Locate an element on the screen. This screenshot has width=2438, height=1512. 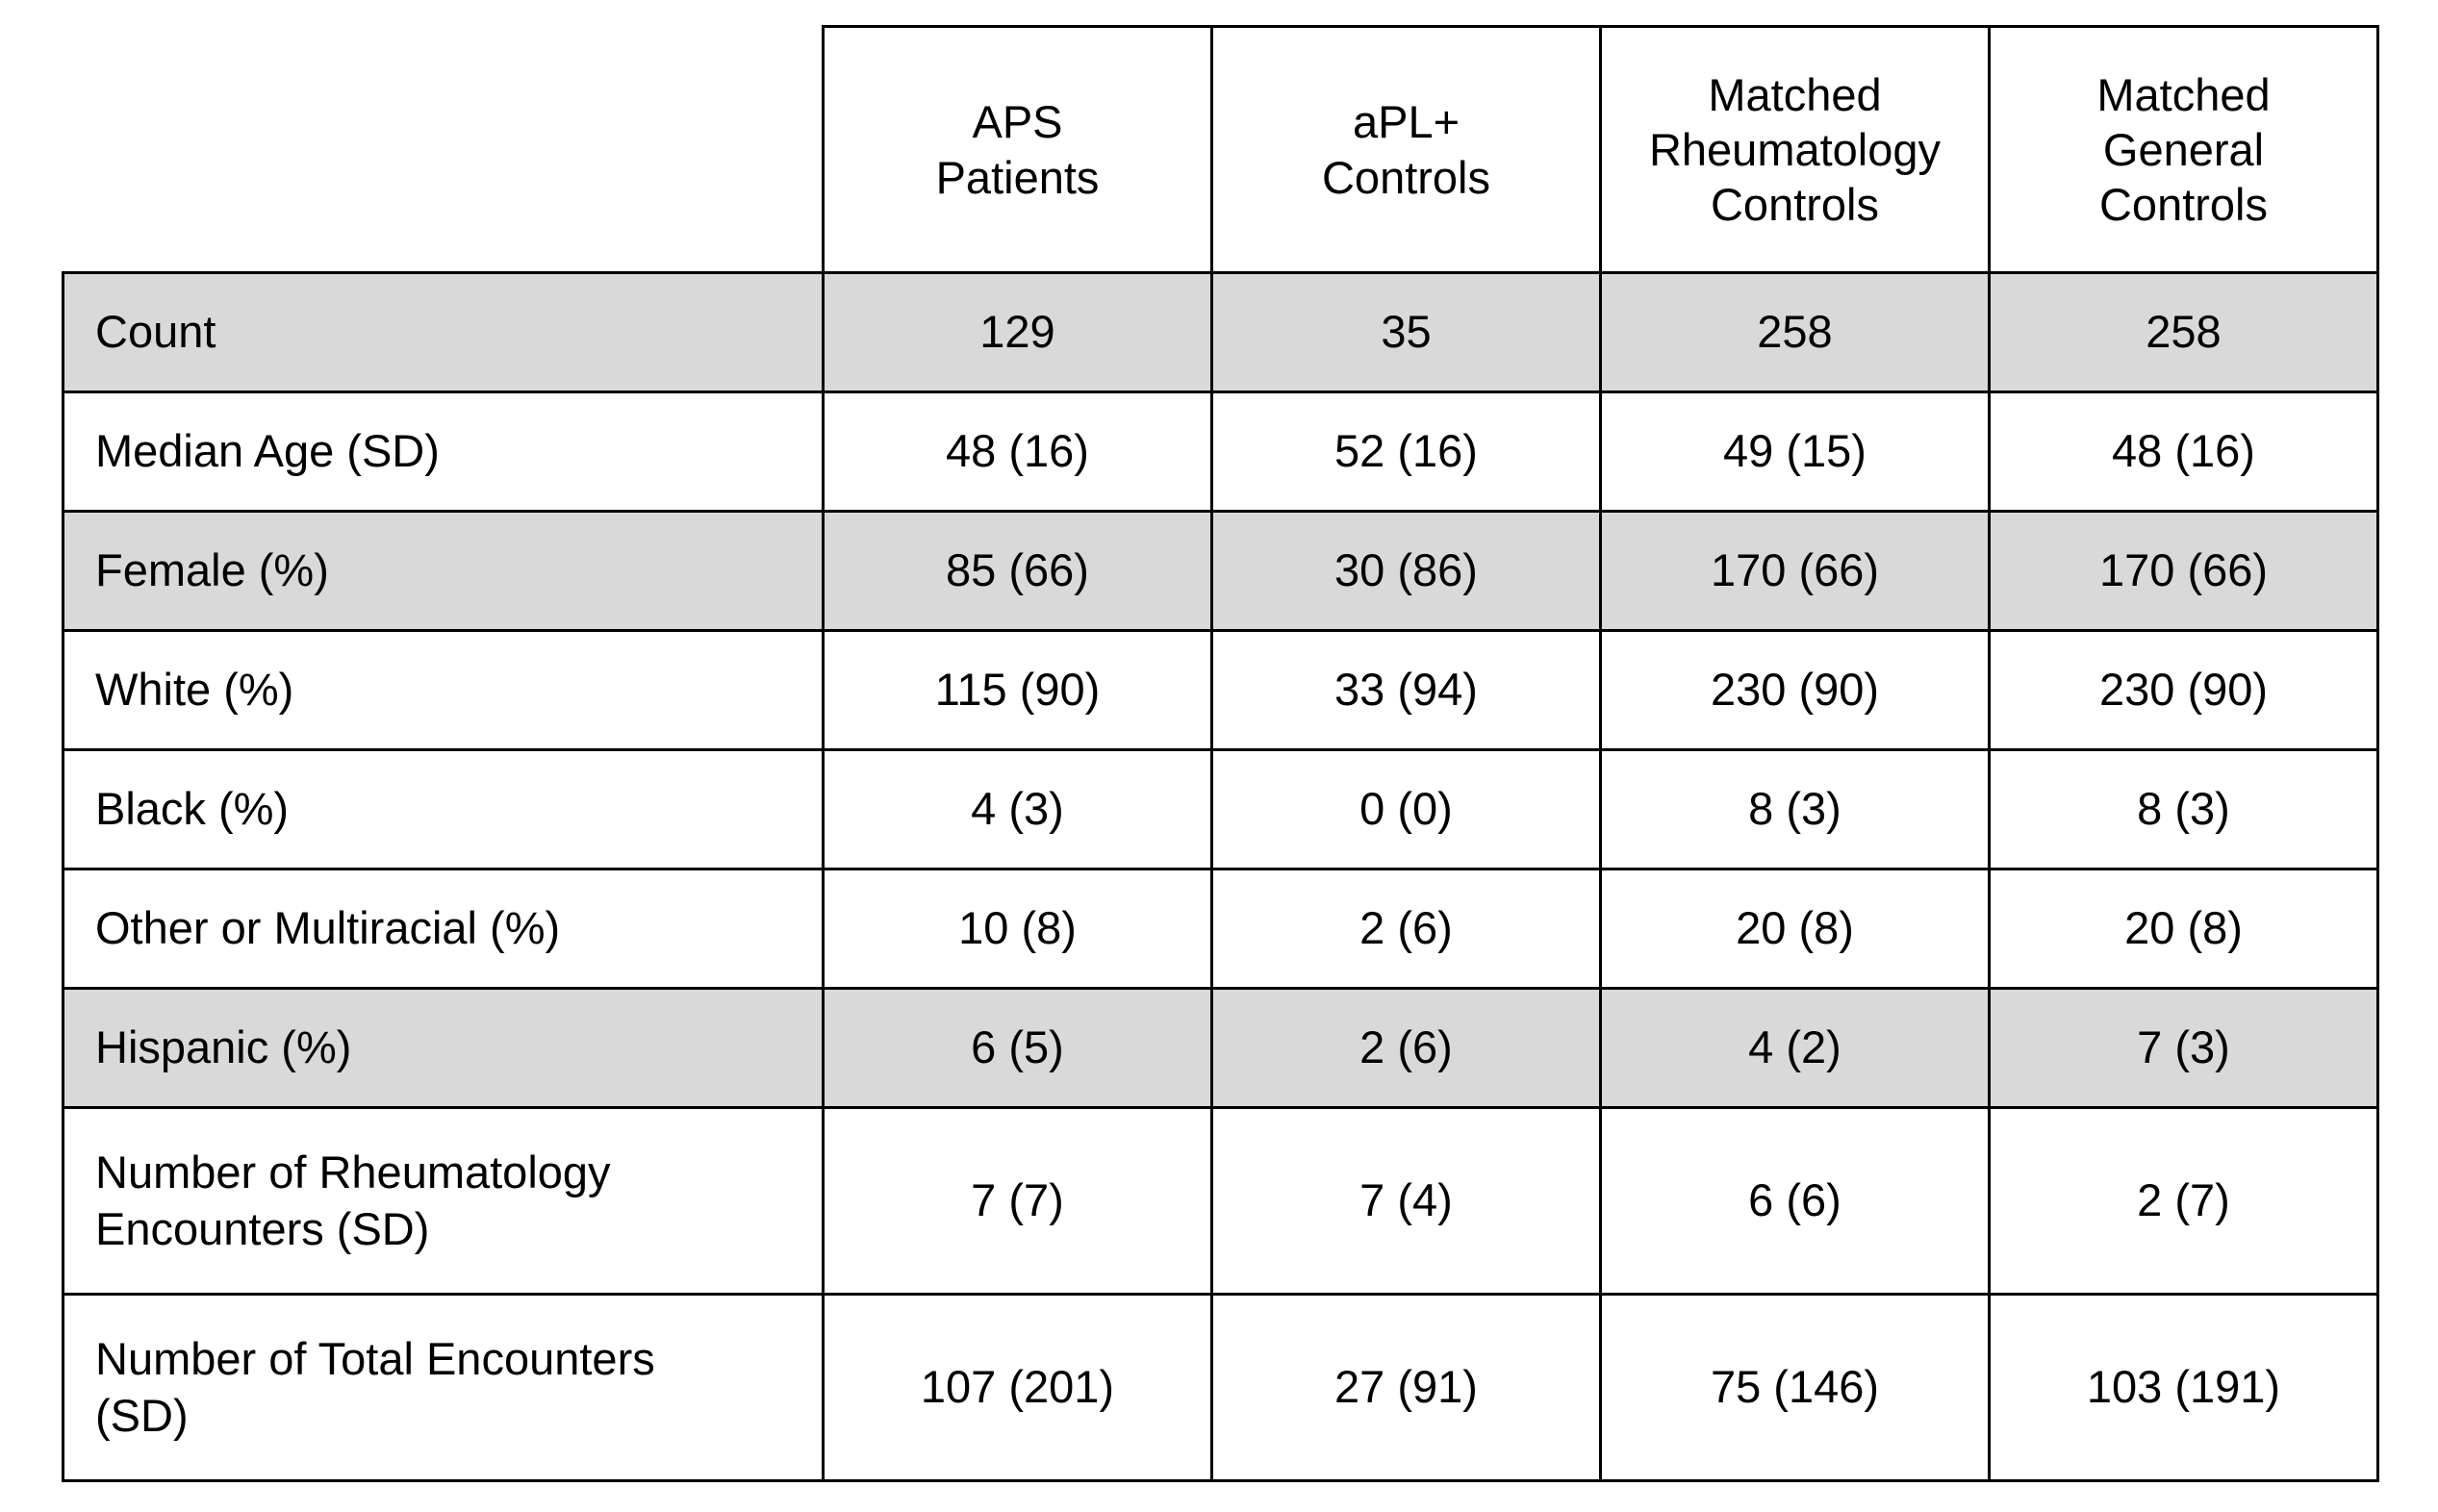
data-cell: 4 (2) is located at coordinates (1795, 1048).